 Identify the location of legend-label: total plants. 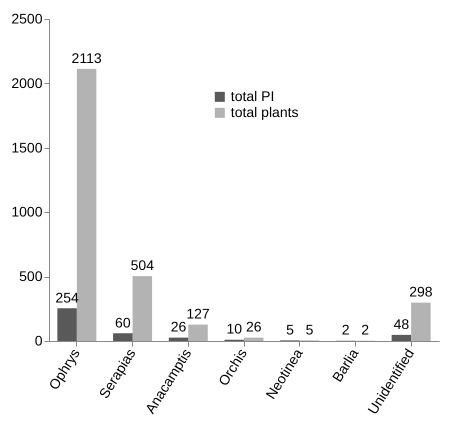
(264, 112).